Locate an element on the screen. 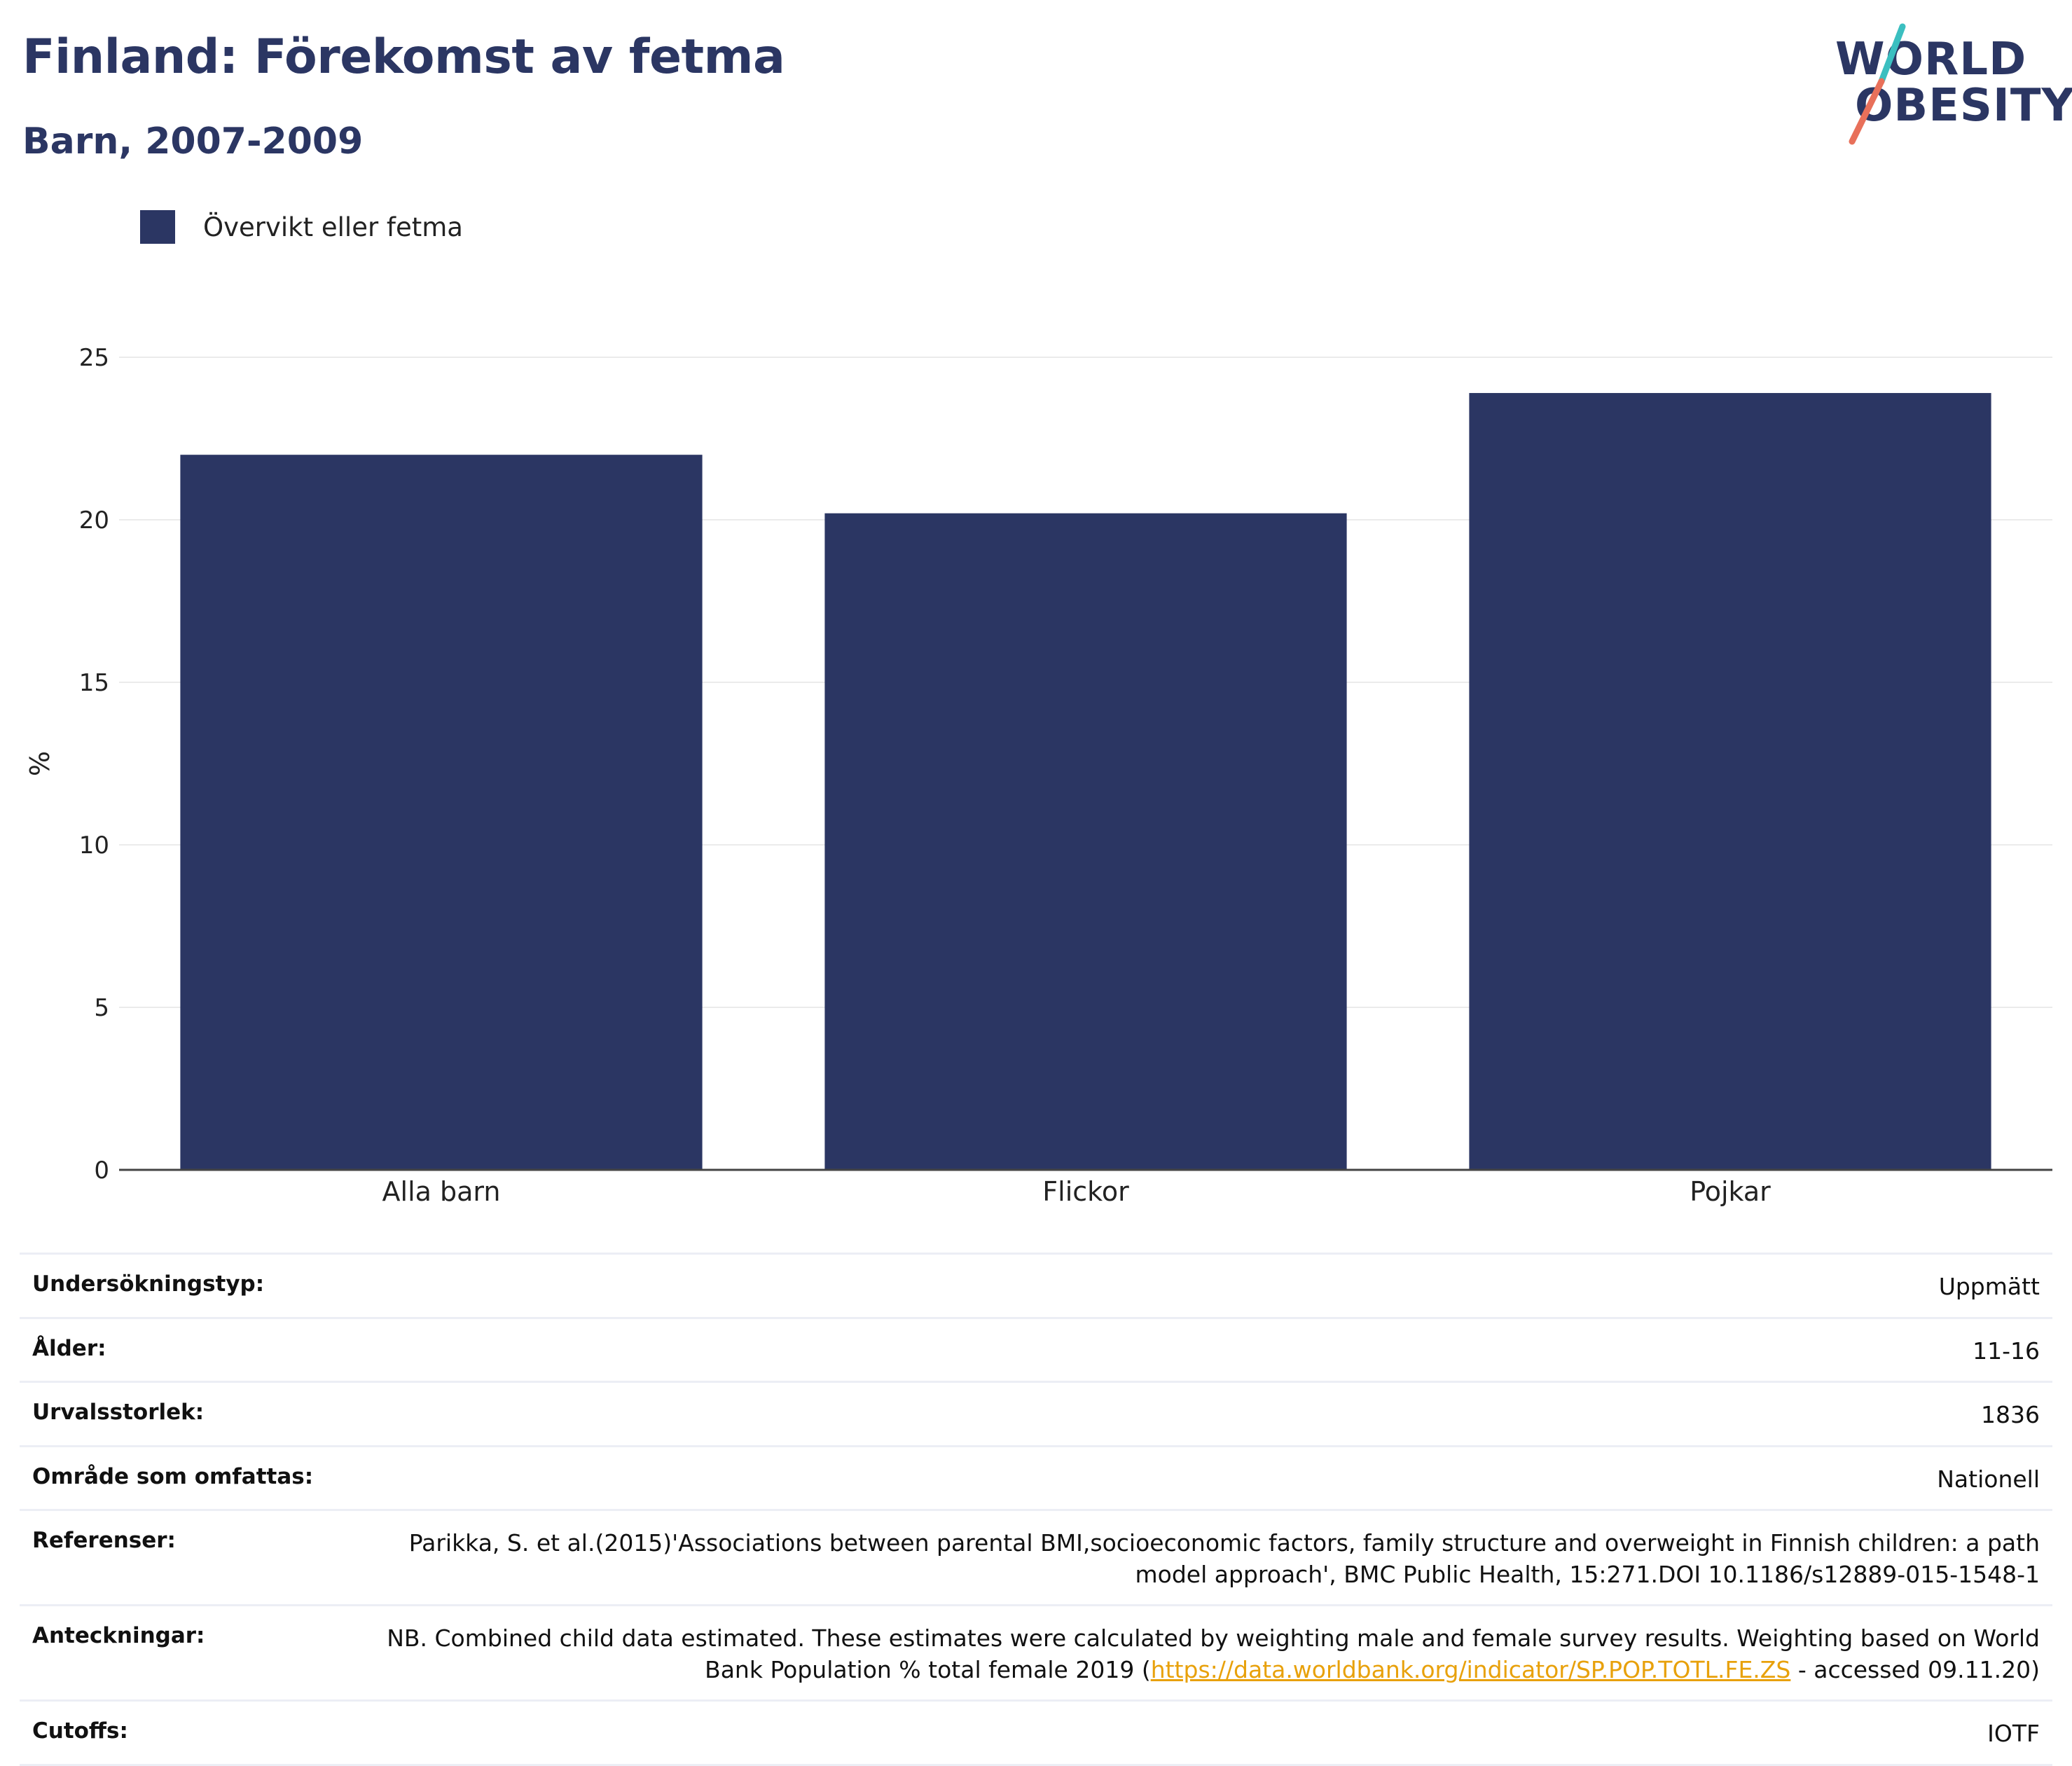 This screenshot has width=2072, height=1766. notes-text-end: - accessed 09.11.20) is located at coordinates (1915, 1669).